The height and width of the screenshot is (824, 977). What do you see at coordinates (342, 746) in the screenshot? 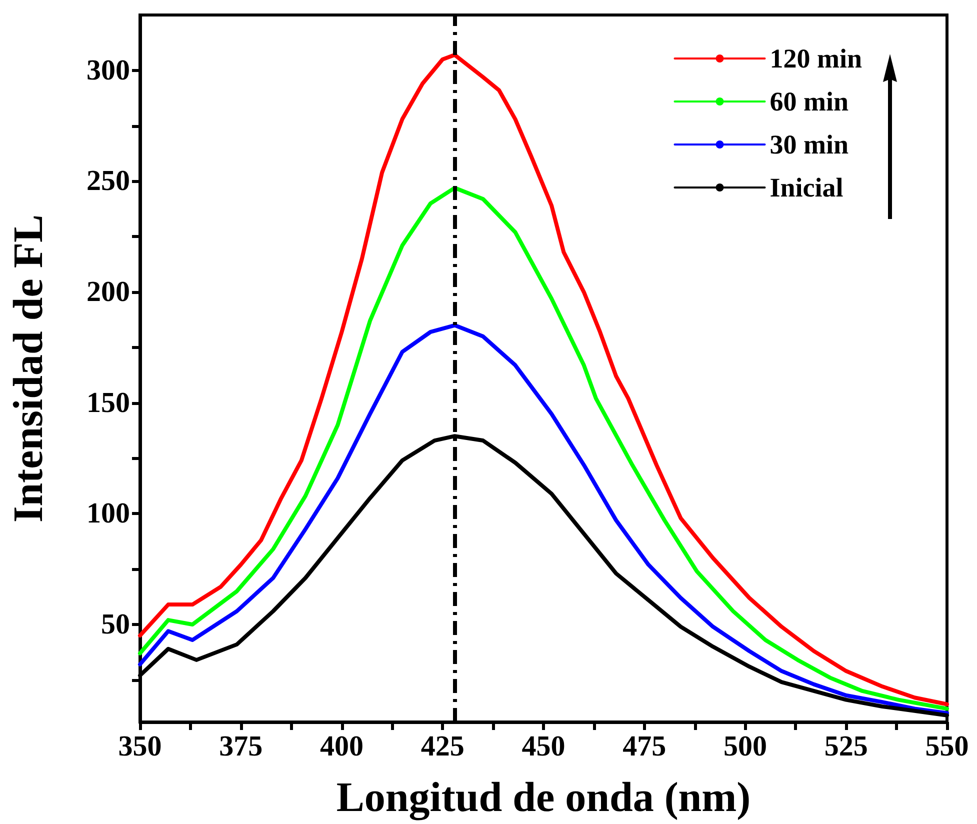
I see `x-tick-label: 400` at bounding box center [342, 746].